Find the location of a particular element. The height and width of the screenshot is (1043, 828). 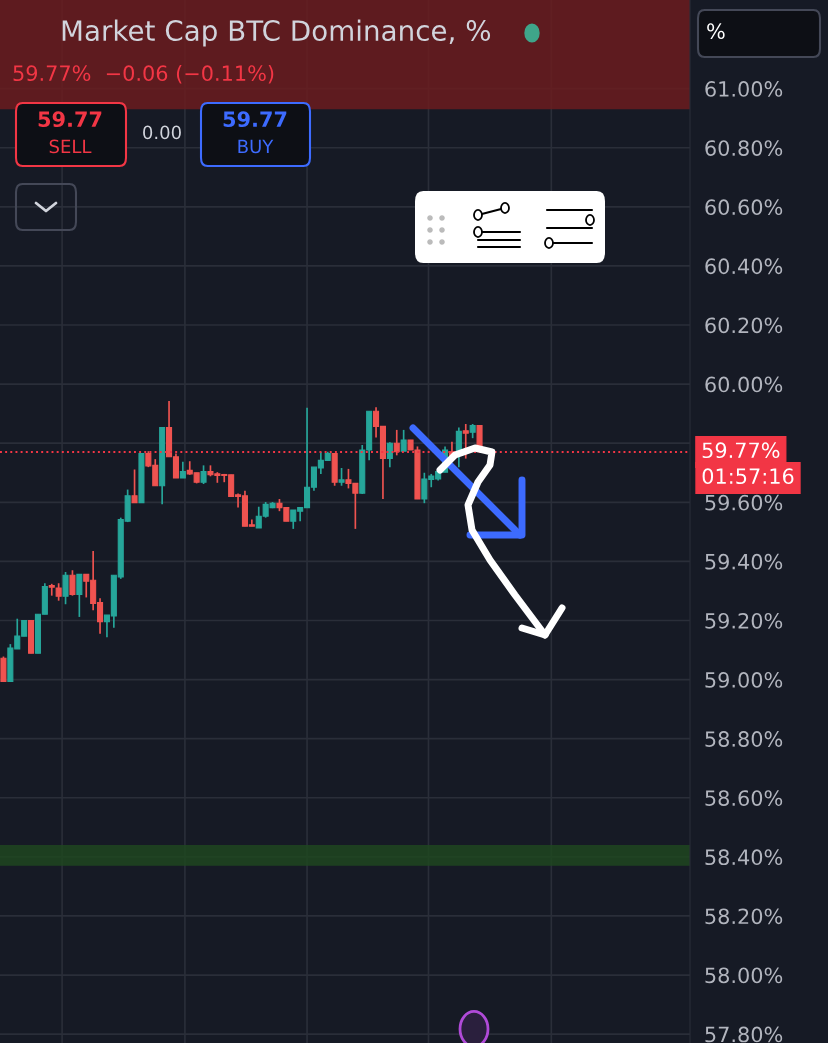

y-tick-label: 59.20% is located at coordinates (744, 620).